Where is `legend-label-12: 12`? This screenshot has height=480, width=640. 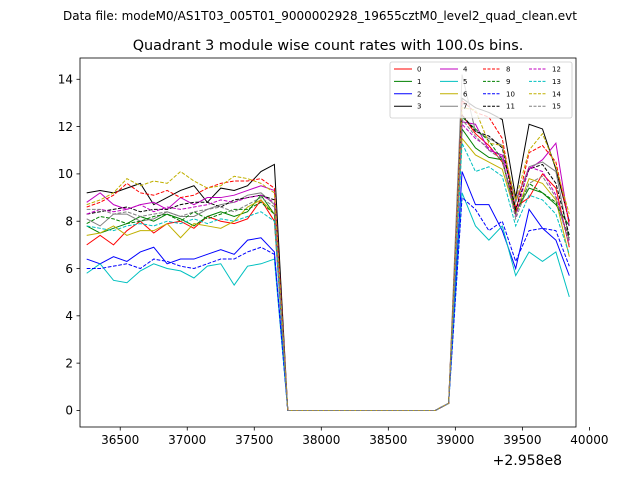
legend-label-12: 12 is located at coordinates (556, 70).